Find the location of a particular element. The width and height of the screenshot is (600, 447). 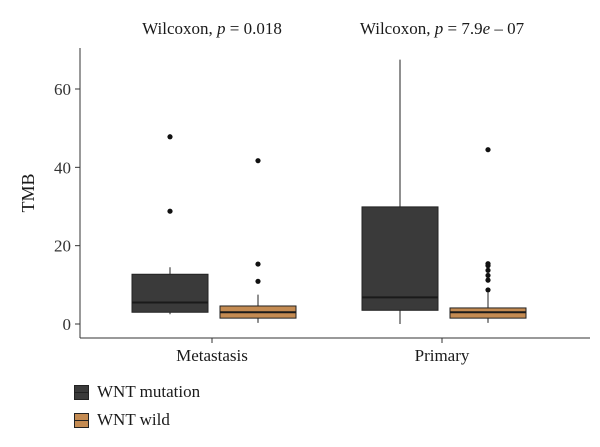

y-tick-label-60: 60 is located at coordinates (62, 89).